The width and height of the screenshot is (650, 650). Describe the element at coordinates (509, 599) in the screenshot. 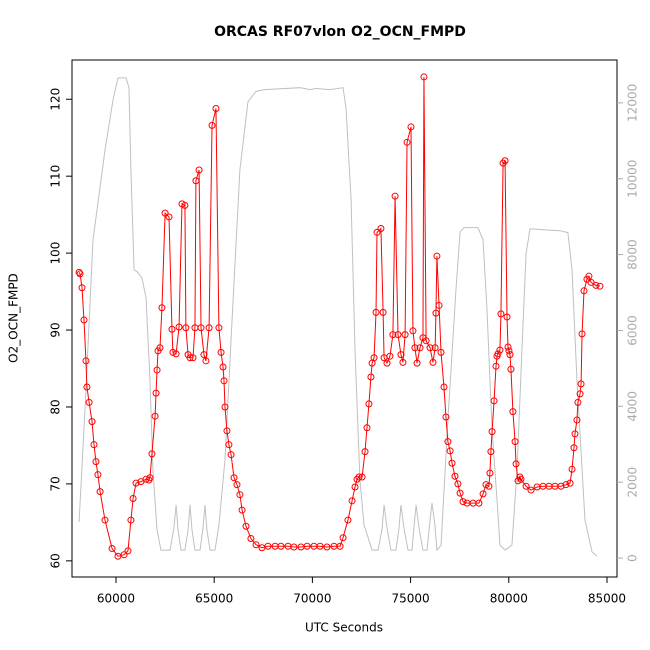

I see `x-tick-label: 80000` at that location.